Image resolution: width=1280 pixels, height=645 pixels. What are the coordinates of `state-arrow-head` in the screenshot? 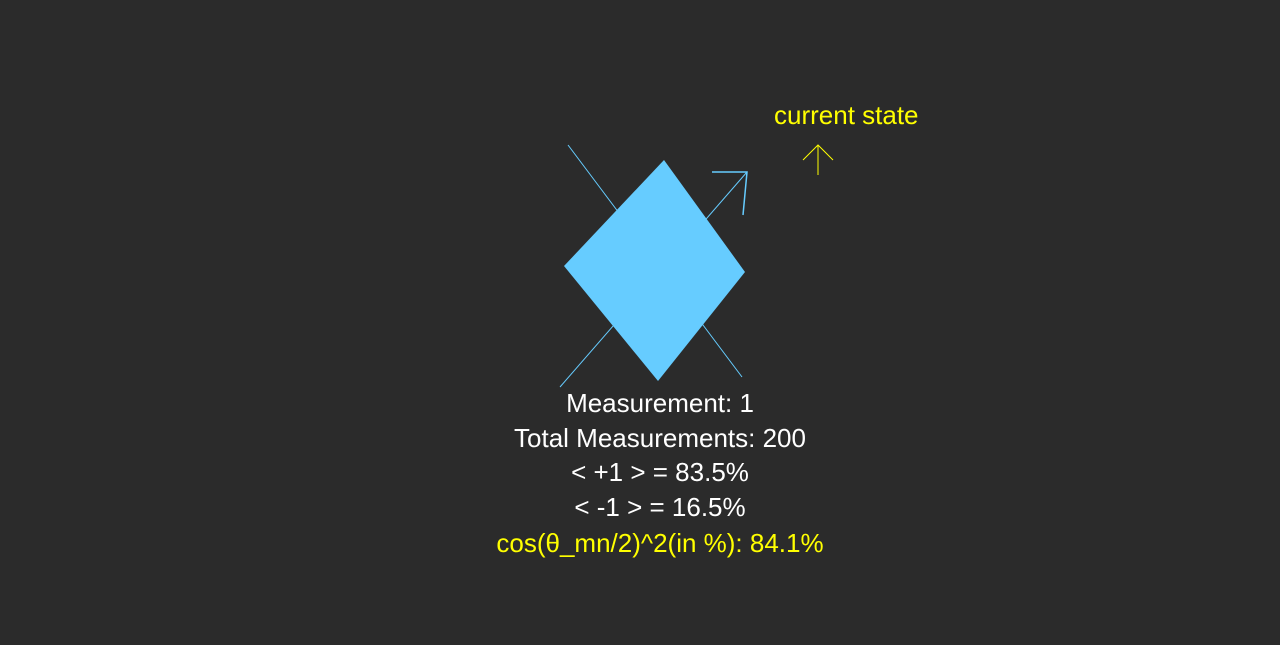 It's located at (730, 193).